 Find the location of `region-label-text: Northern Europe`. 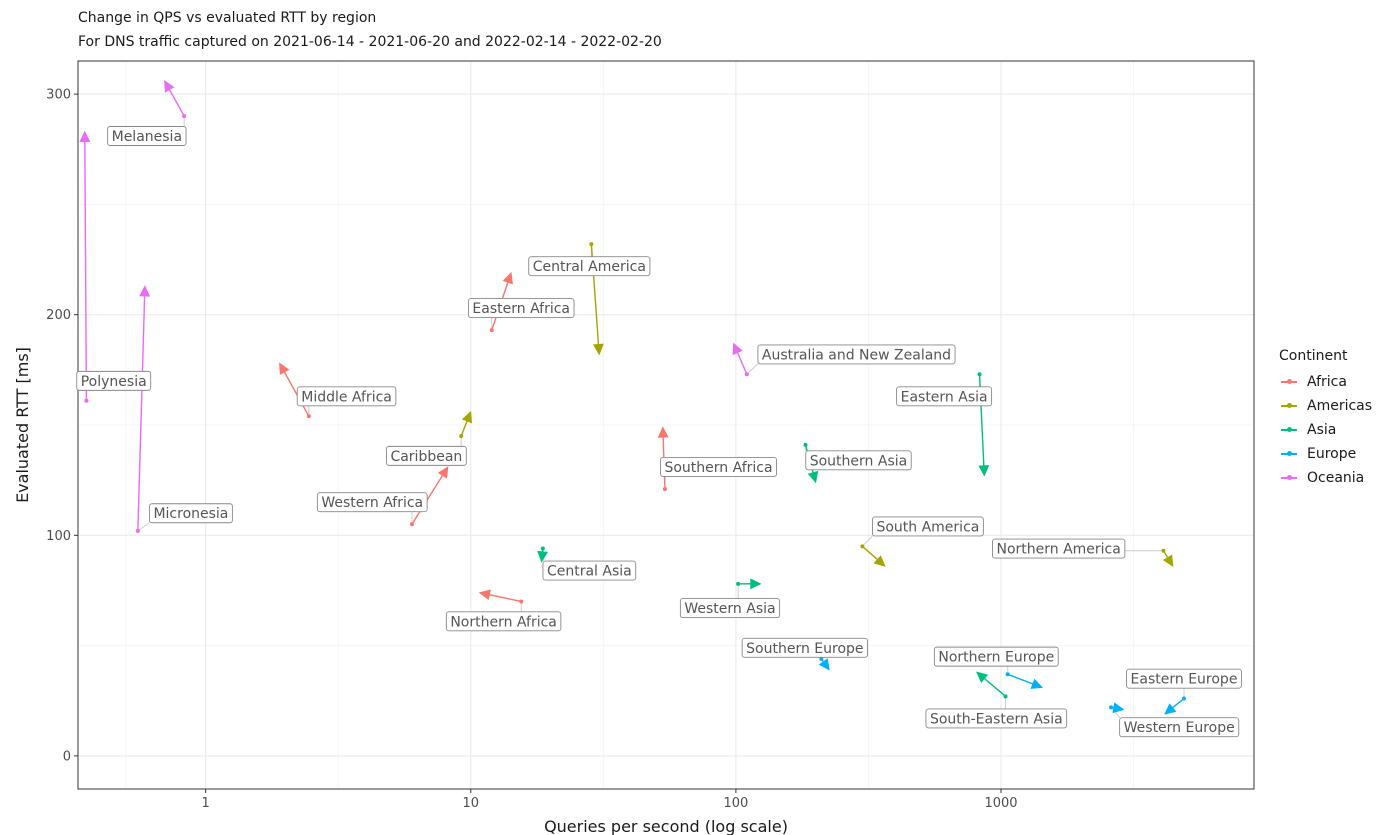

region-label-text: Northern Europe is located at coordinates (996, 658).